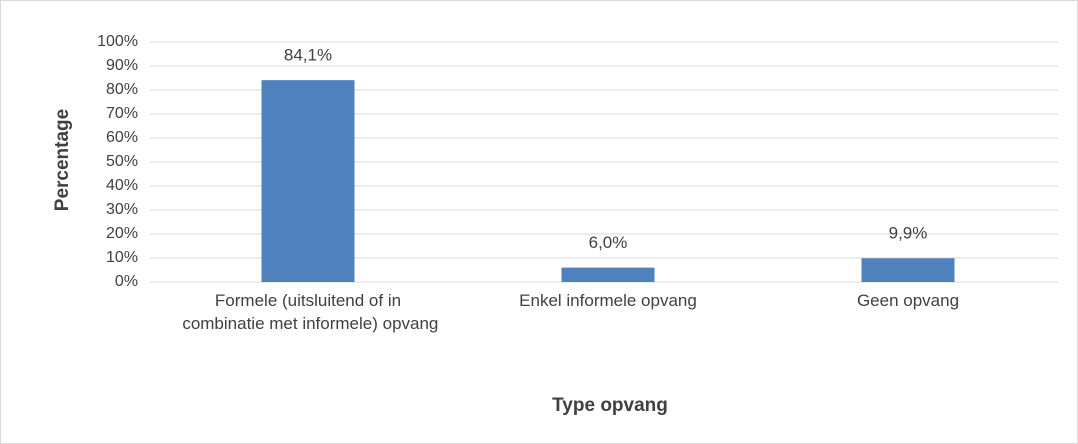 The height and width of the screenshot is (444, 1078). Describe the element at coordinates (908, 233) in the screenshot. I see `data-label: 9,9%` at that location.